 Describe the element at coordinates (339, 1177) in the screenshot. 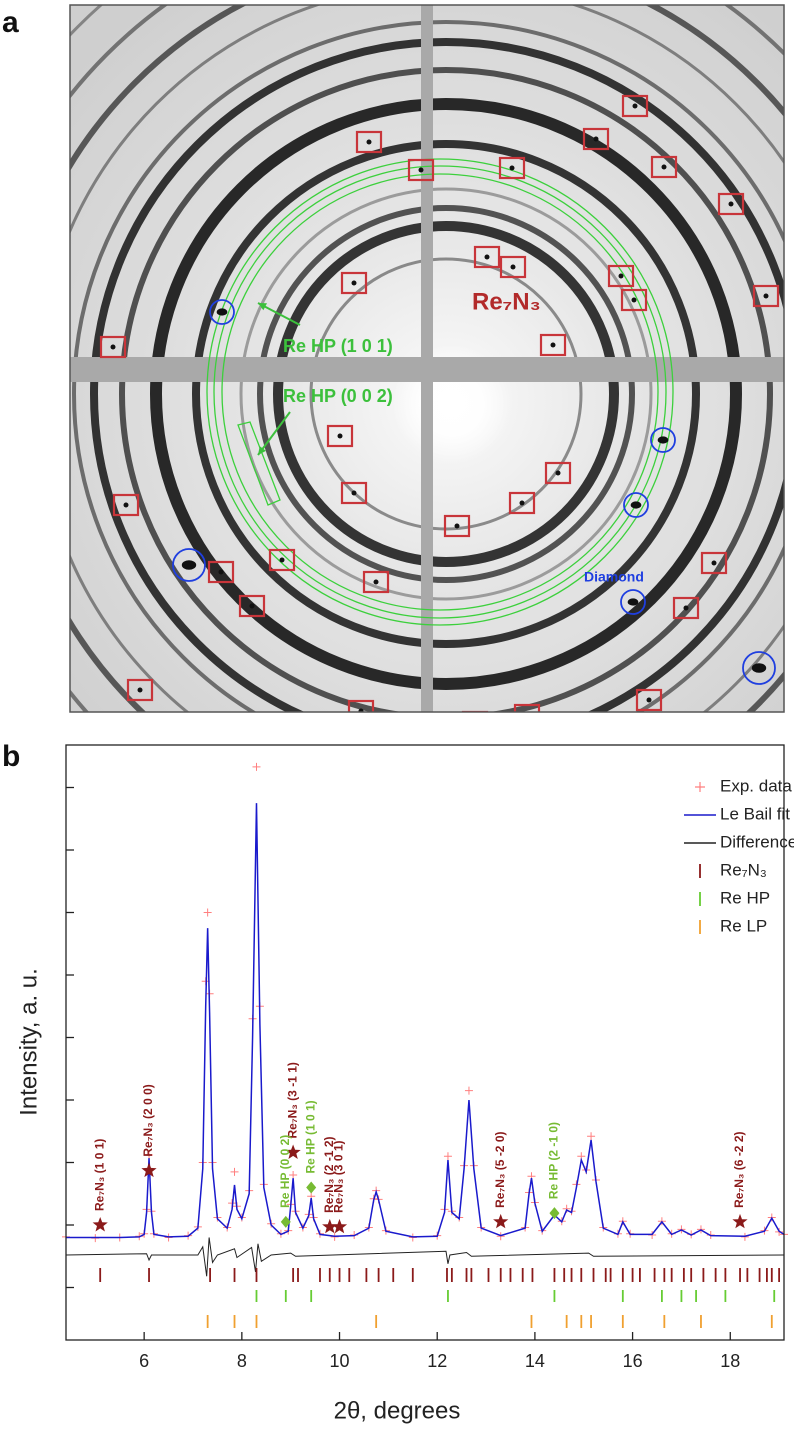

I see `peak-label: Re₇N₃ (3 0 1)` at that location.